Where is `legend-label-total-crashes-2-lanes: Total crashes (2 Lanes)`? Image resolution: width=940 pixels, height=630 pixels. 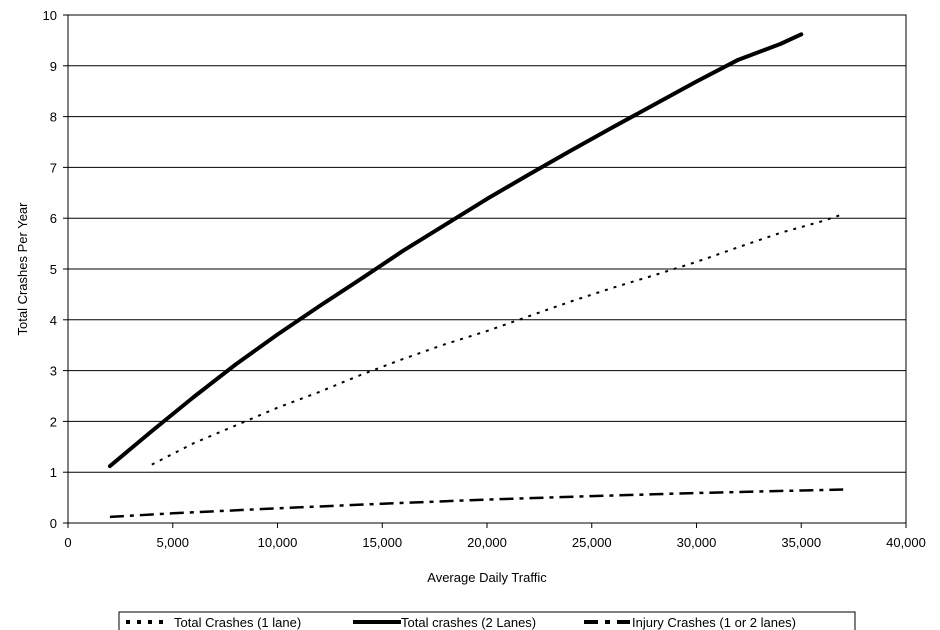 legend-label-total-crashes-2-lanes: Total crashes (2 Lanes) is located at coordinates (468, 622).